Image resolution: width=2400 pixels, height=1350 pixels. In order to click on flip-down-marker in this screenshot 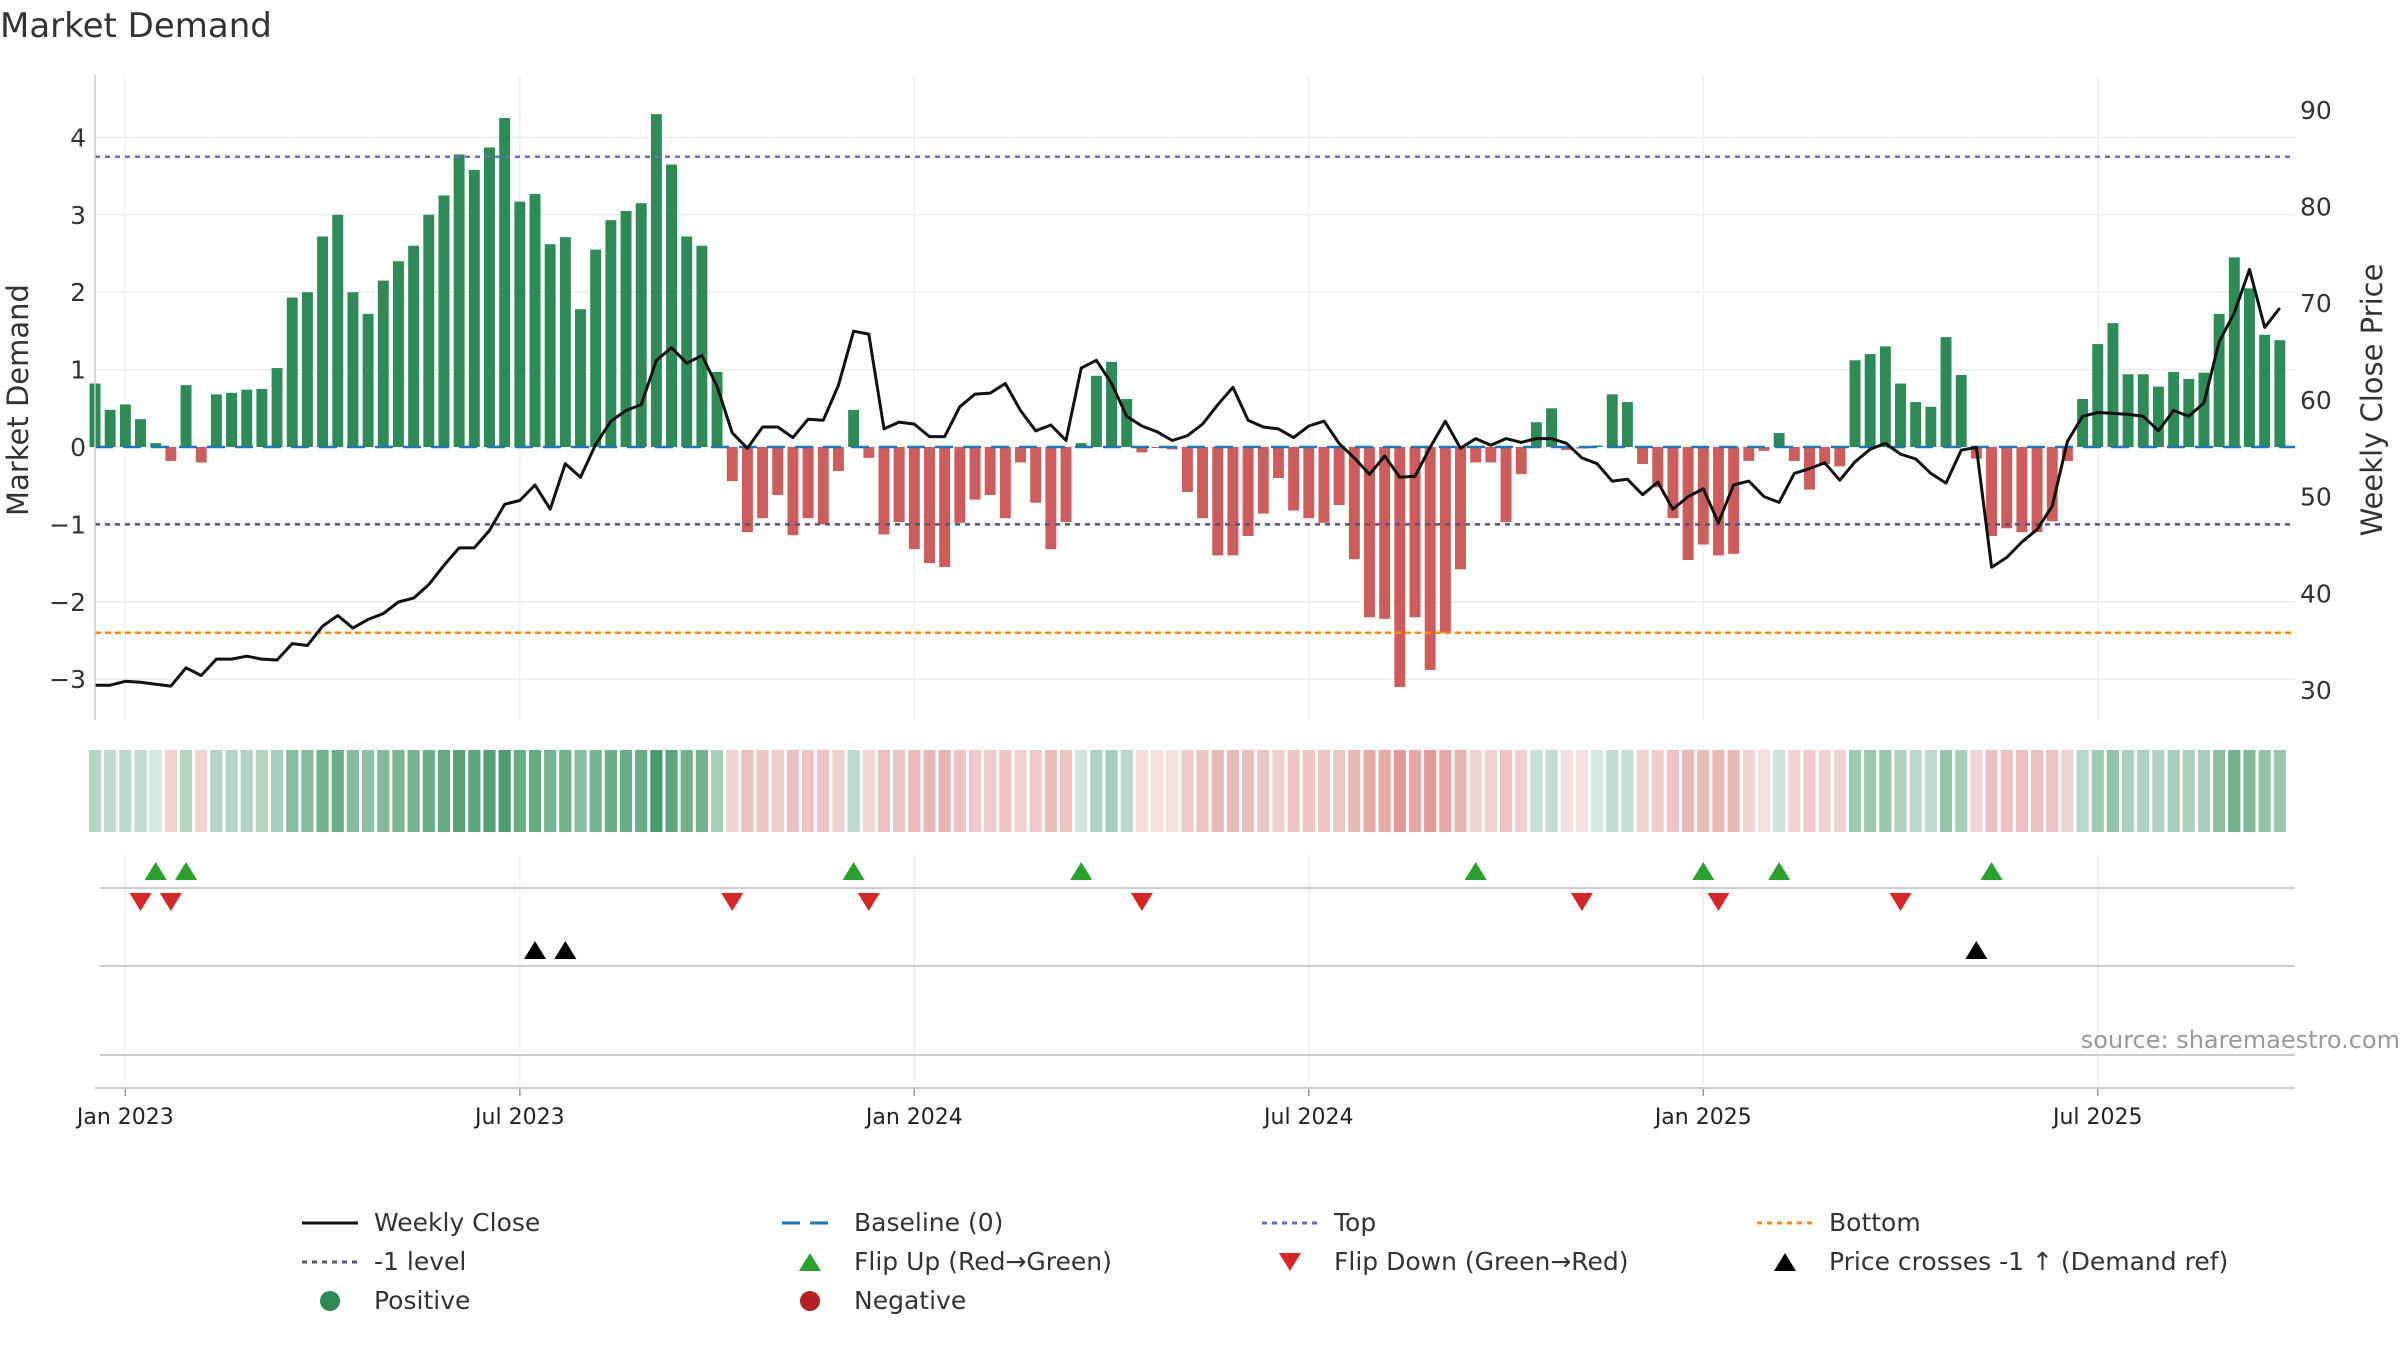, I will do `click(732, 902)`.